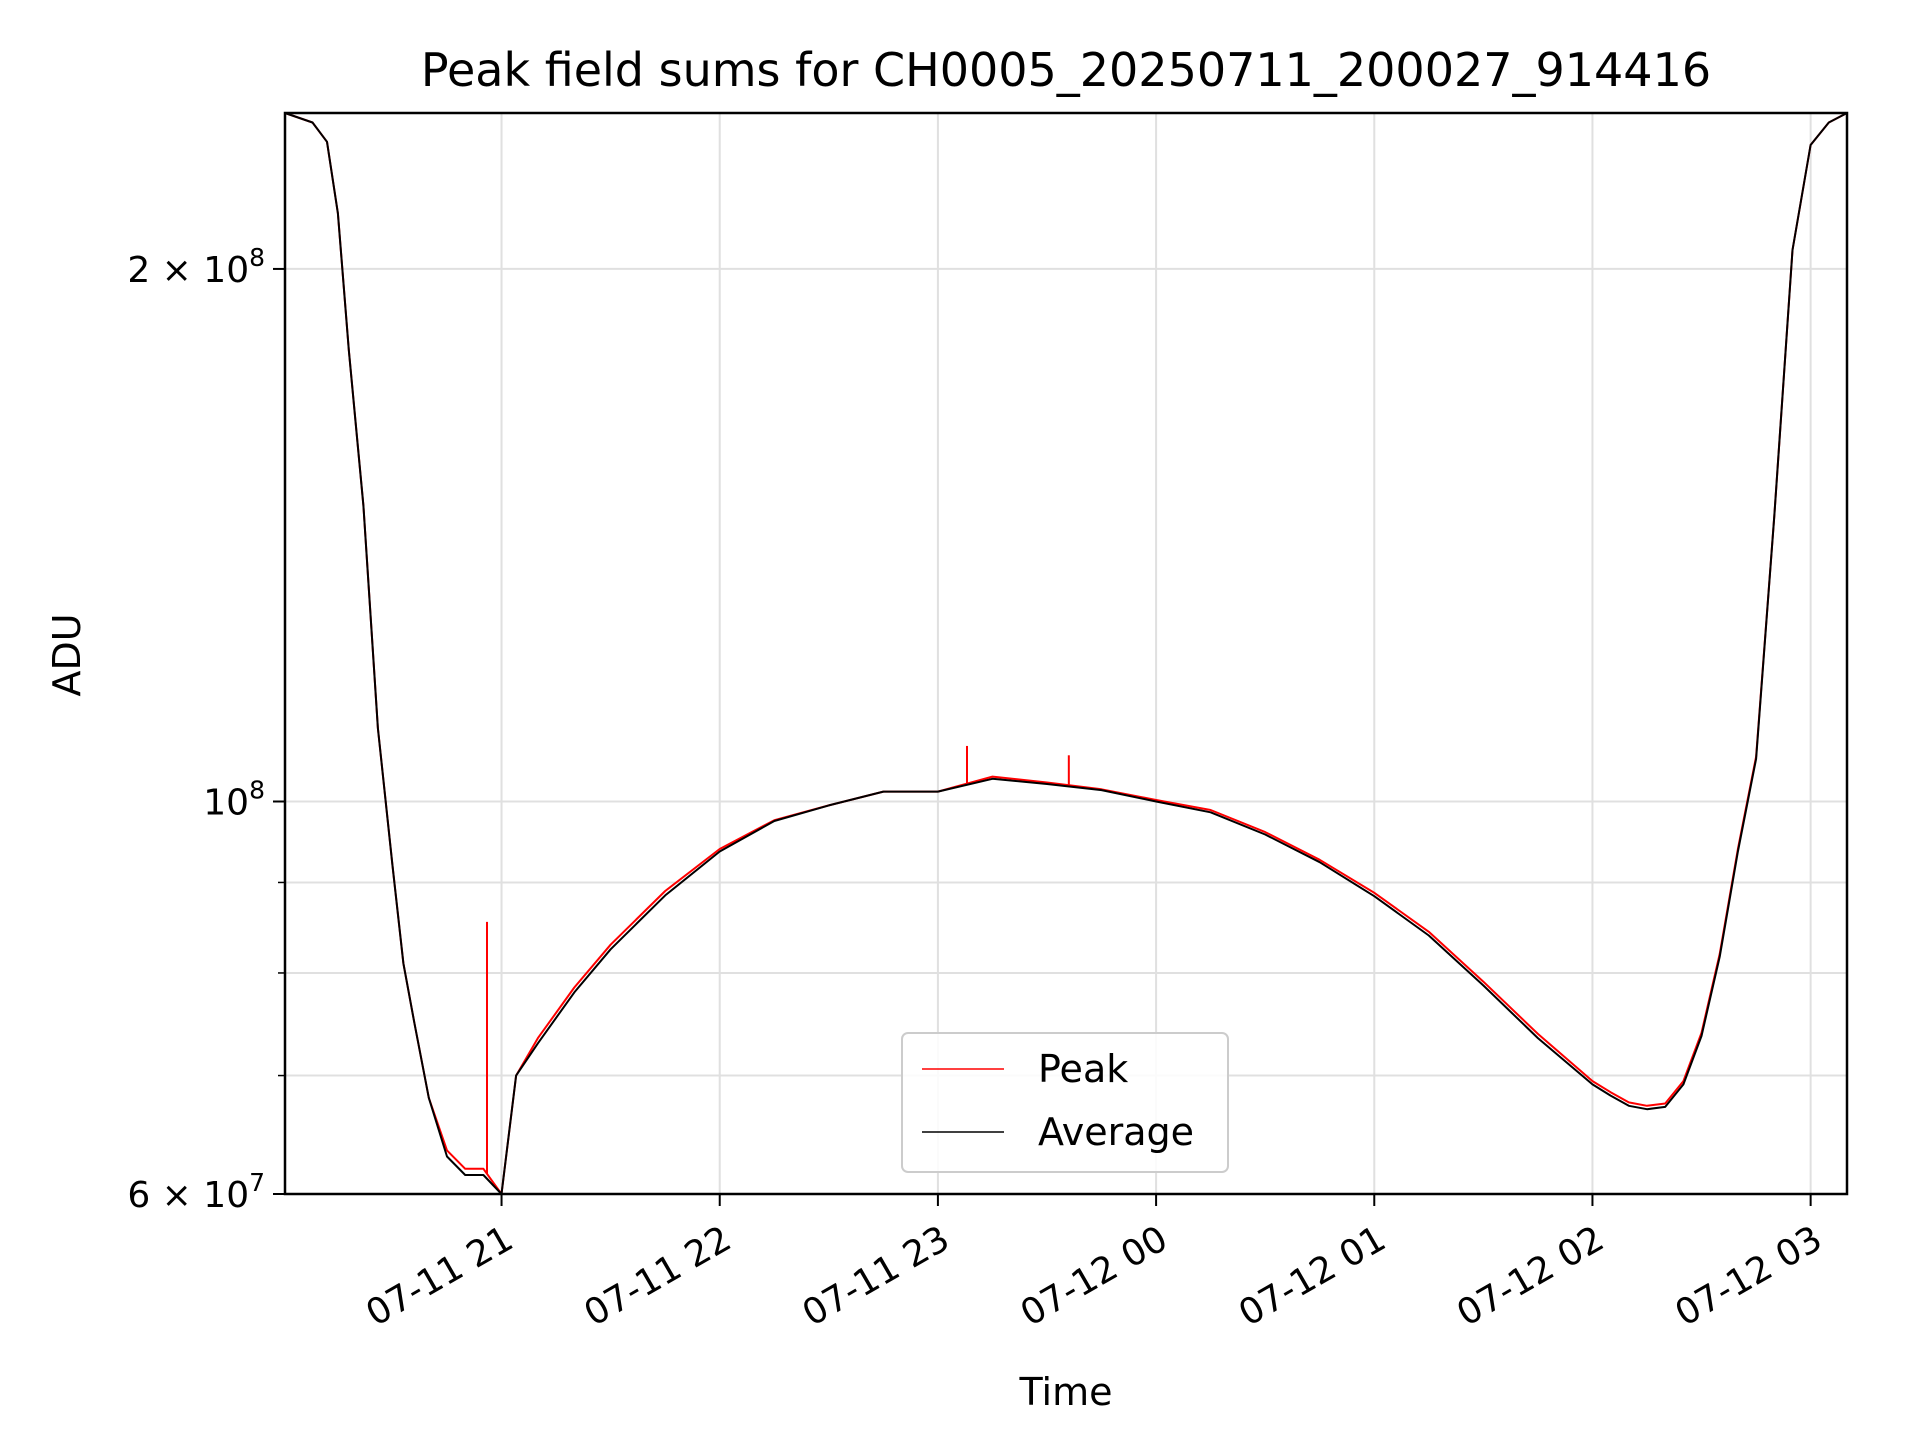 The height and width of the screenshot is (1440, 1920). What do you see at coordinates (1312, 1276) in the screenshot?
I see `x-tick-label: 07-12 01` at bounding box center [1312, 1276].